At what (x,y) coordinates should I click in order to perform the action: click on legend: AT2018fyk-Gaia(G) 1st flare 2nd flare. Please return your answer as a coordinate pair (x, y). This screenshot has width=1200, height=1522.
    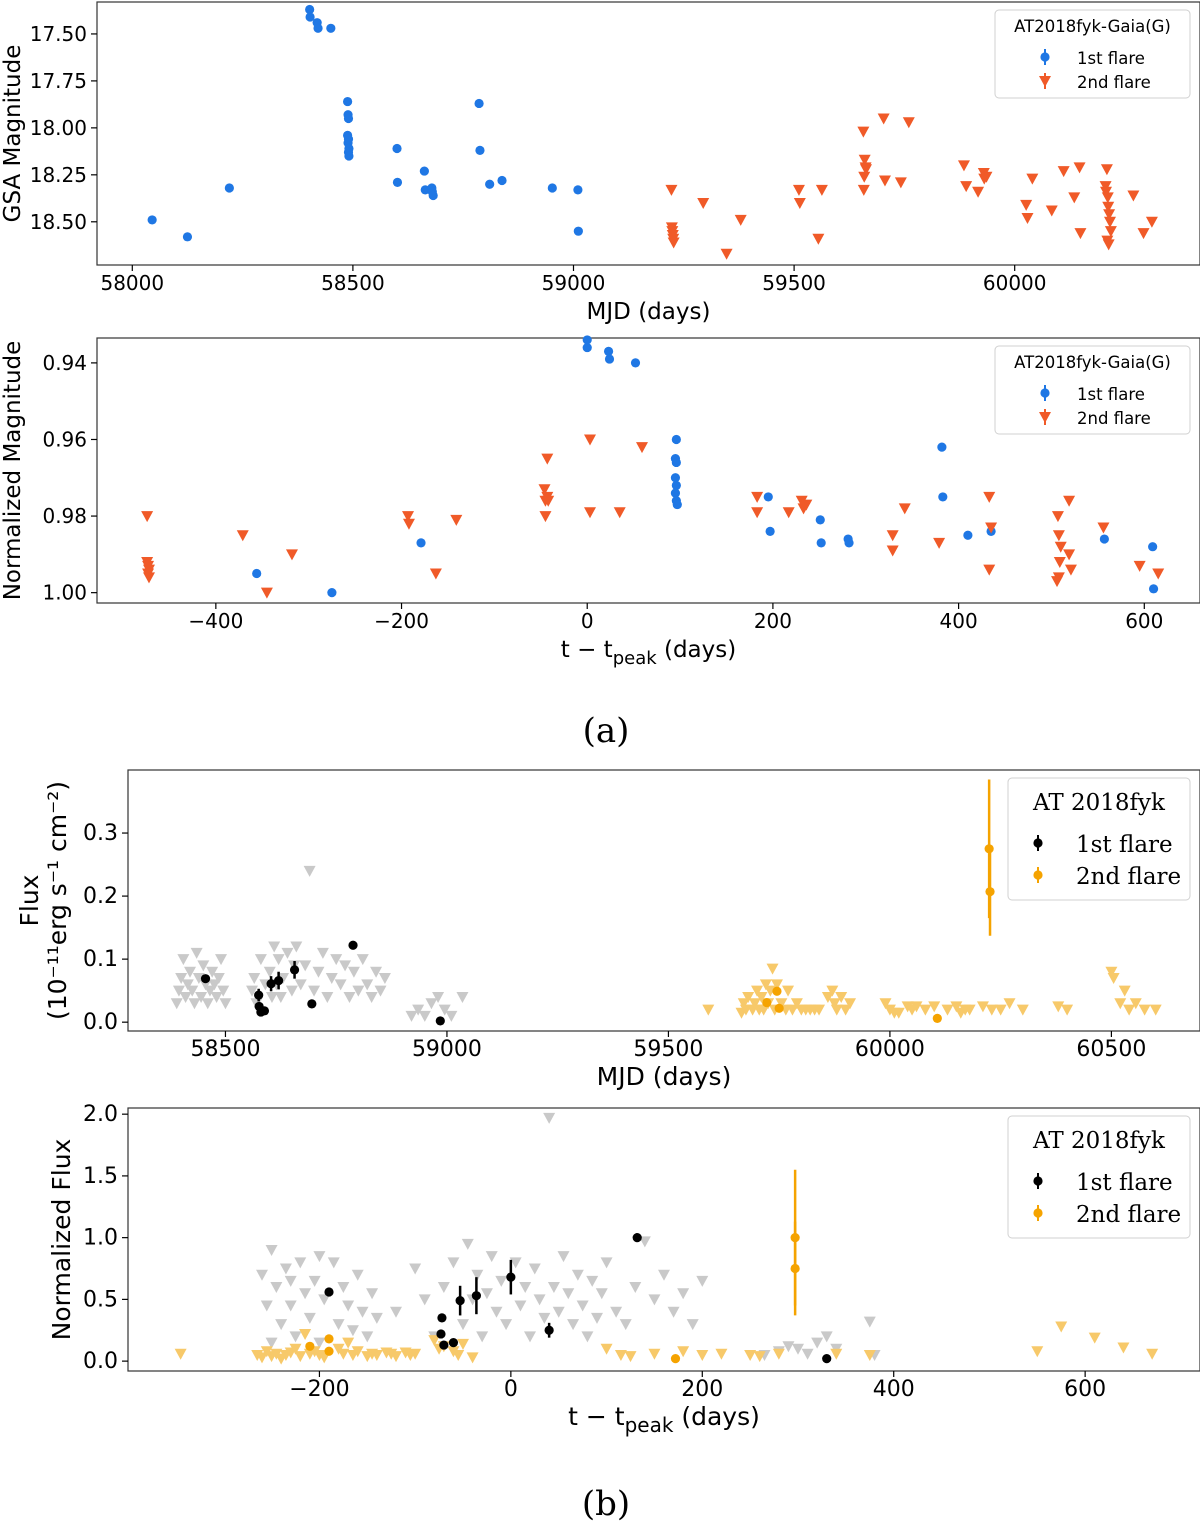
    Looking at the image, I should click on (1092, 54).